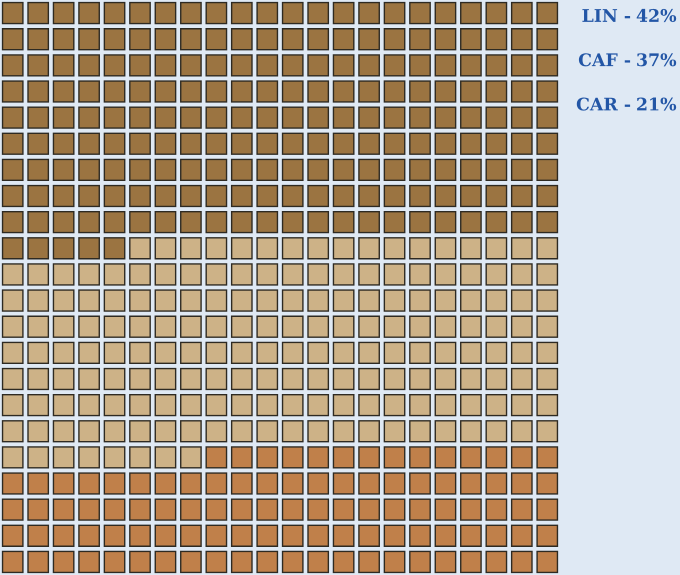 This screenshot has height=575, width=680. What do you see at coordinates (603, 104) in the screenshot?
I see `category-label: CAR -` at bounding box center [603, 104].